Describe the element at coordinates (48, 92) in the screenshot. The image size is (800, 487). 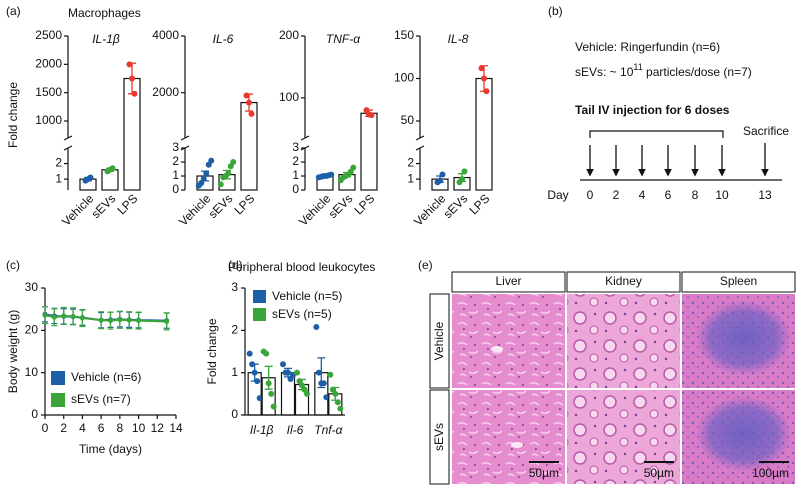
I see `y-tick-label: 1500` at that location.